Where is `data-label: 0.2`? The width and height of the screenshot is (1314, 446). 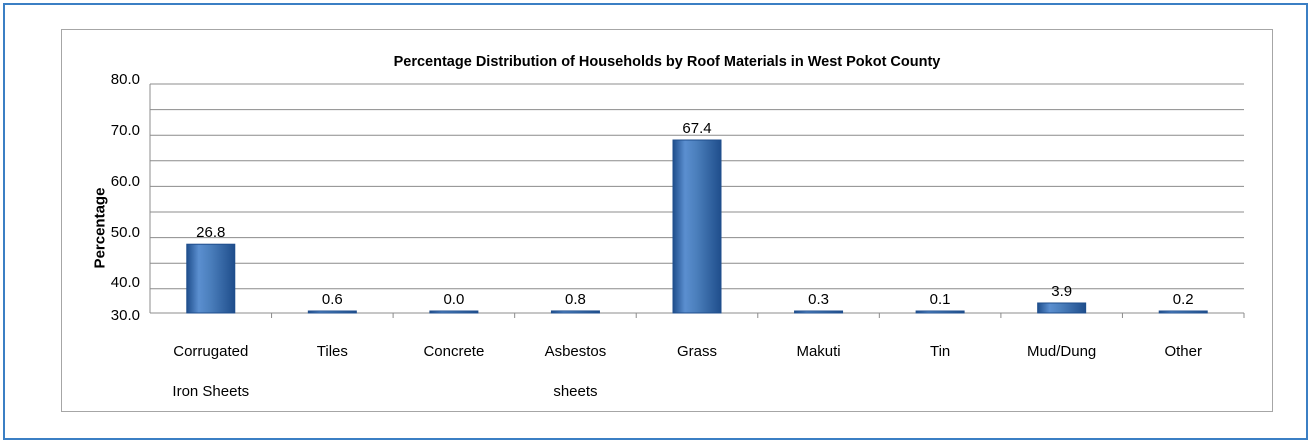
data-label: 0.2 is located at coordinates (1183, 299).